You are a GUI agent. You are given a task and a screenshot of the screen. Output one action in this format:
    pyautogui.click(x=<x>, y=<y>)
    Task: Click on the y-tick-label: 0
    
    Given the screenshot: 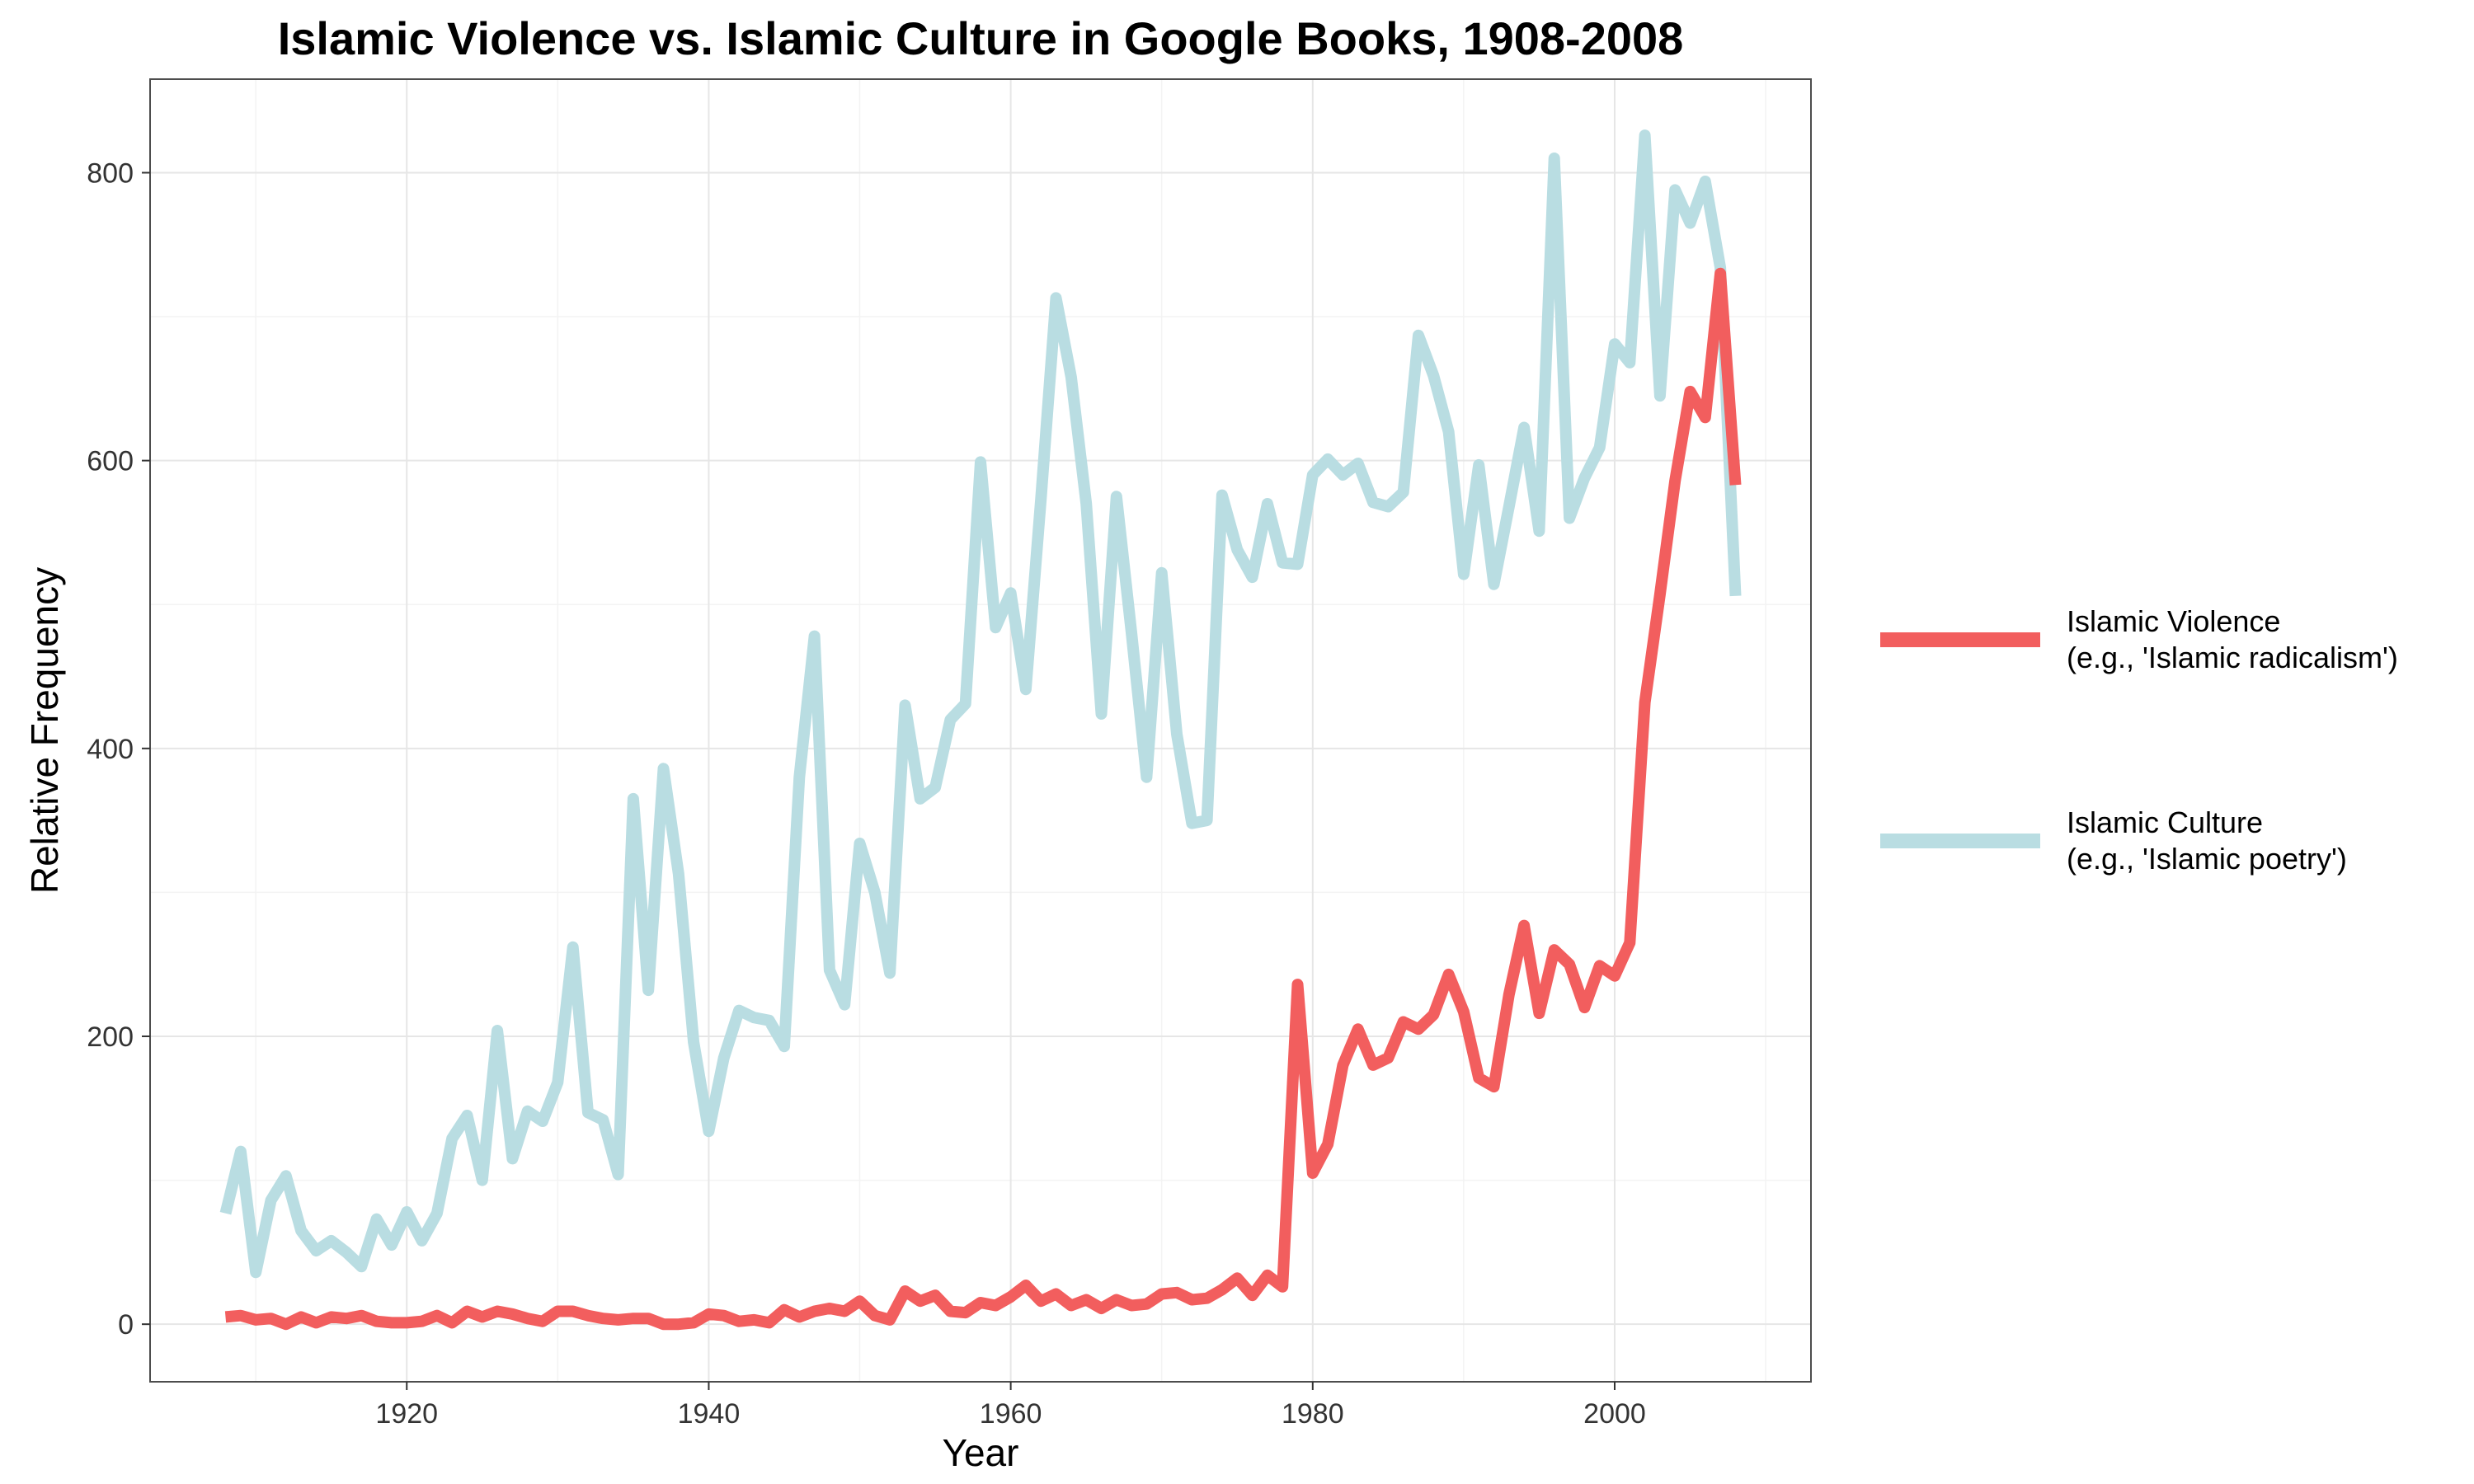 What is the action you would take?
    pyautogui.click(x=126, y=1325)
    